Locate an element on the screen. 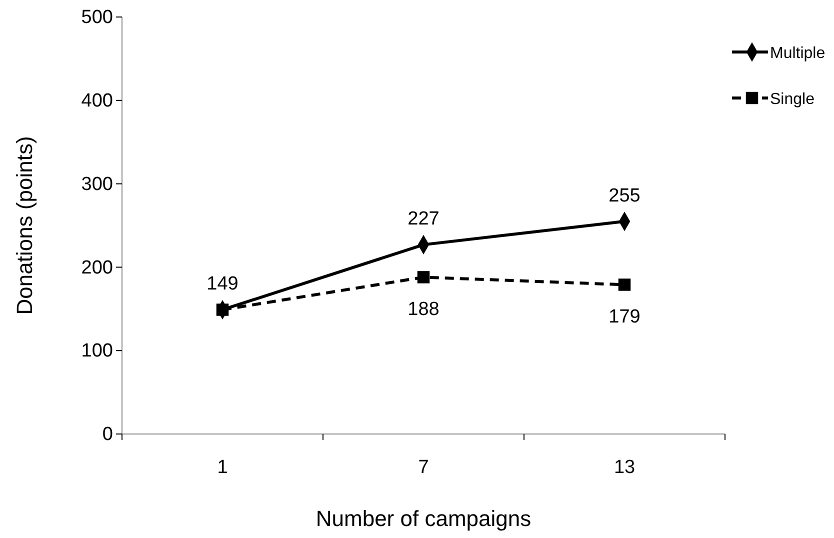 The image size is (834, 538). y-tick-label: 300 is located at coordinates (97, 184).